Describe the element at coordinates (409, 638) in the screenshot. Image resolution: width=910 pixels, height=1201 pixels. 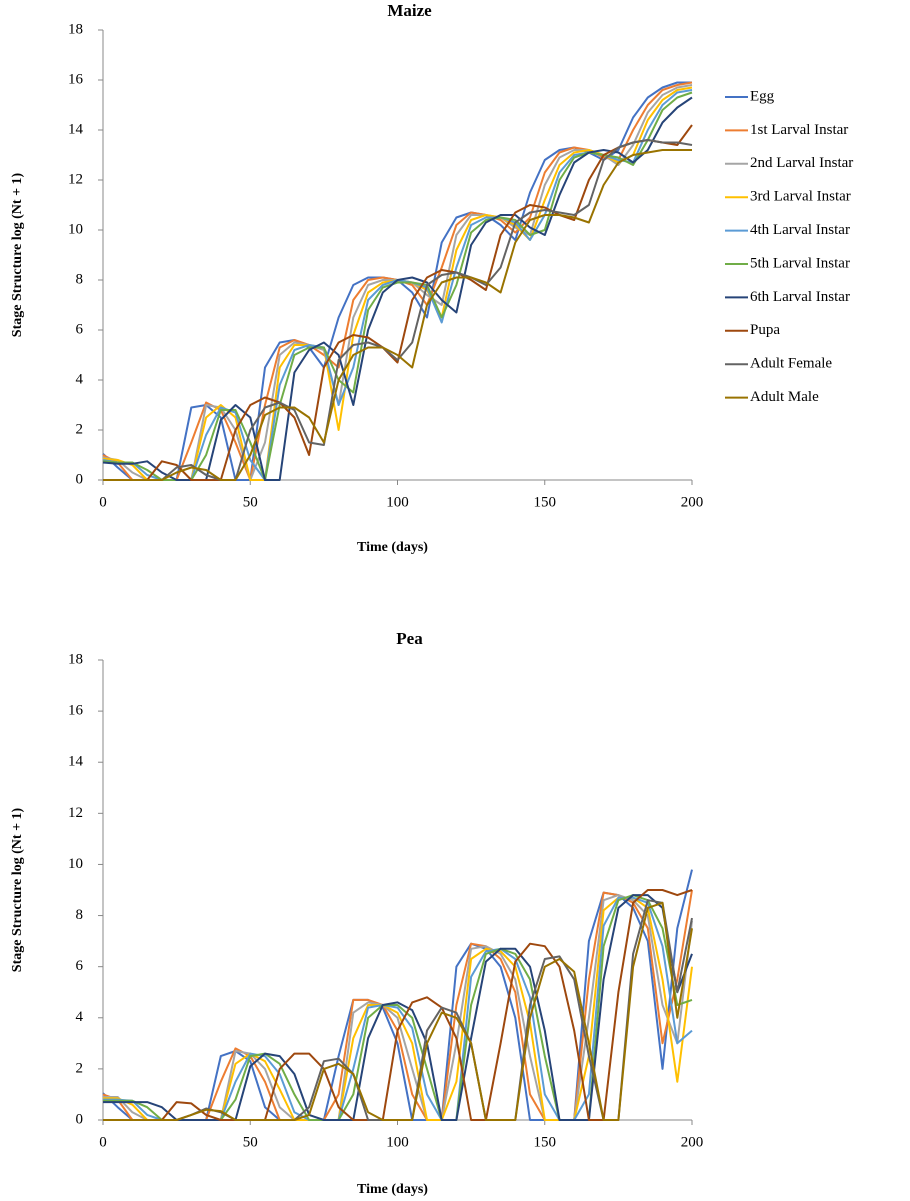
I see `chart-title: Pea` at that location.